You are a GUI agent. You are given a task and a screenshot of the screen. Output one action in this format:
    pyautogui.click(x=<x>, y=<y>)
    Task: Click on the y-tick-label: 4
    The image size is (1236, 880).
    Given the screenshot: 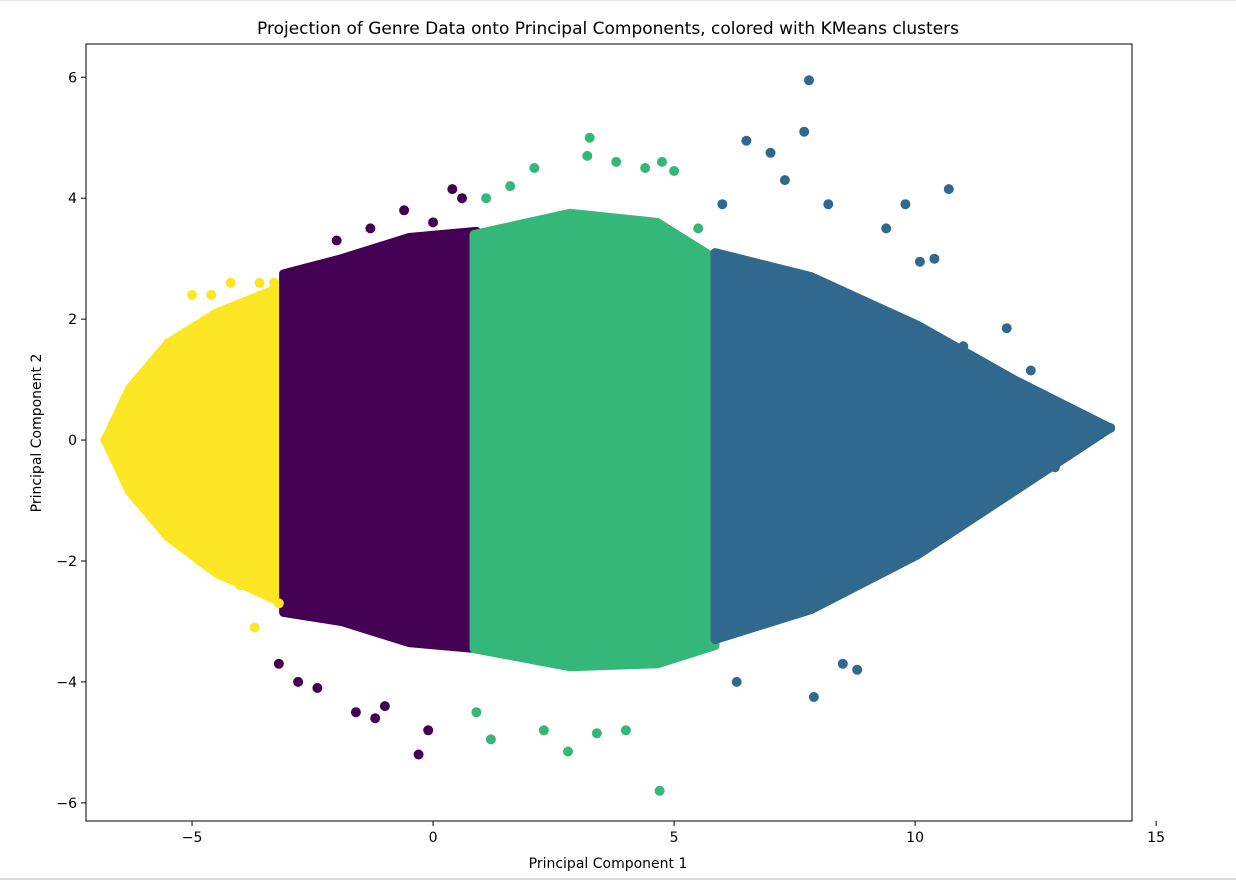 What is the action you would take?
    pyautogui.click(x=72, y=199)
    